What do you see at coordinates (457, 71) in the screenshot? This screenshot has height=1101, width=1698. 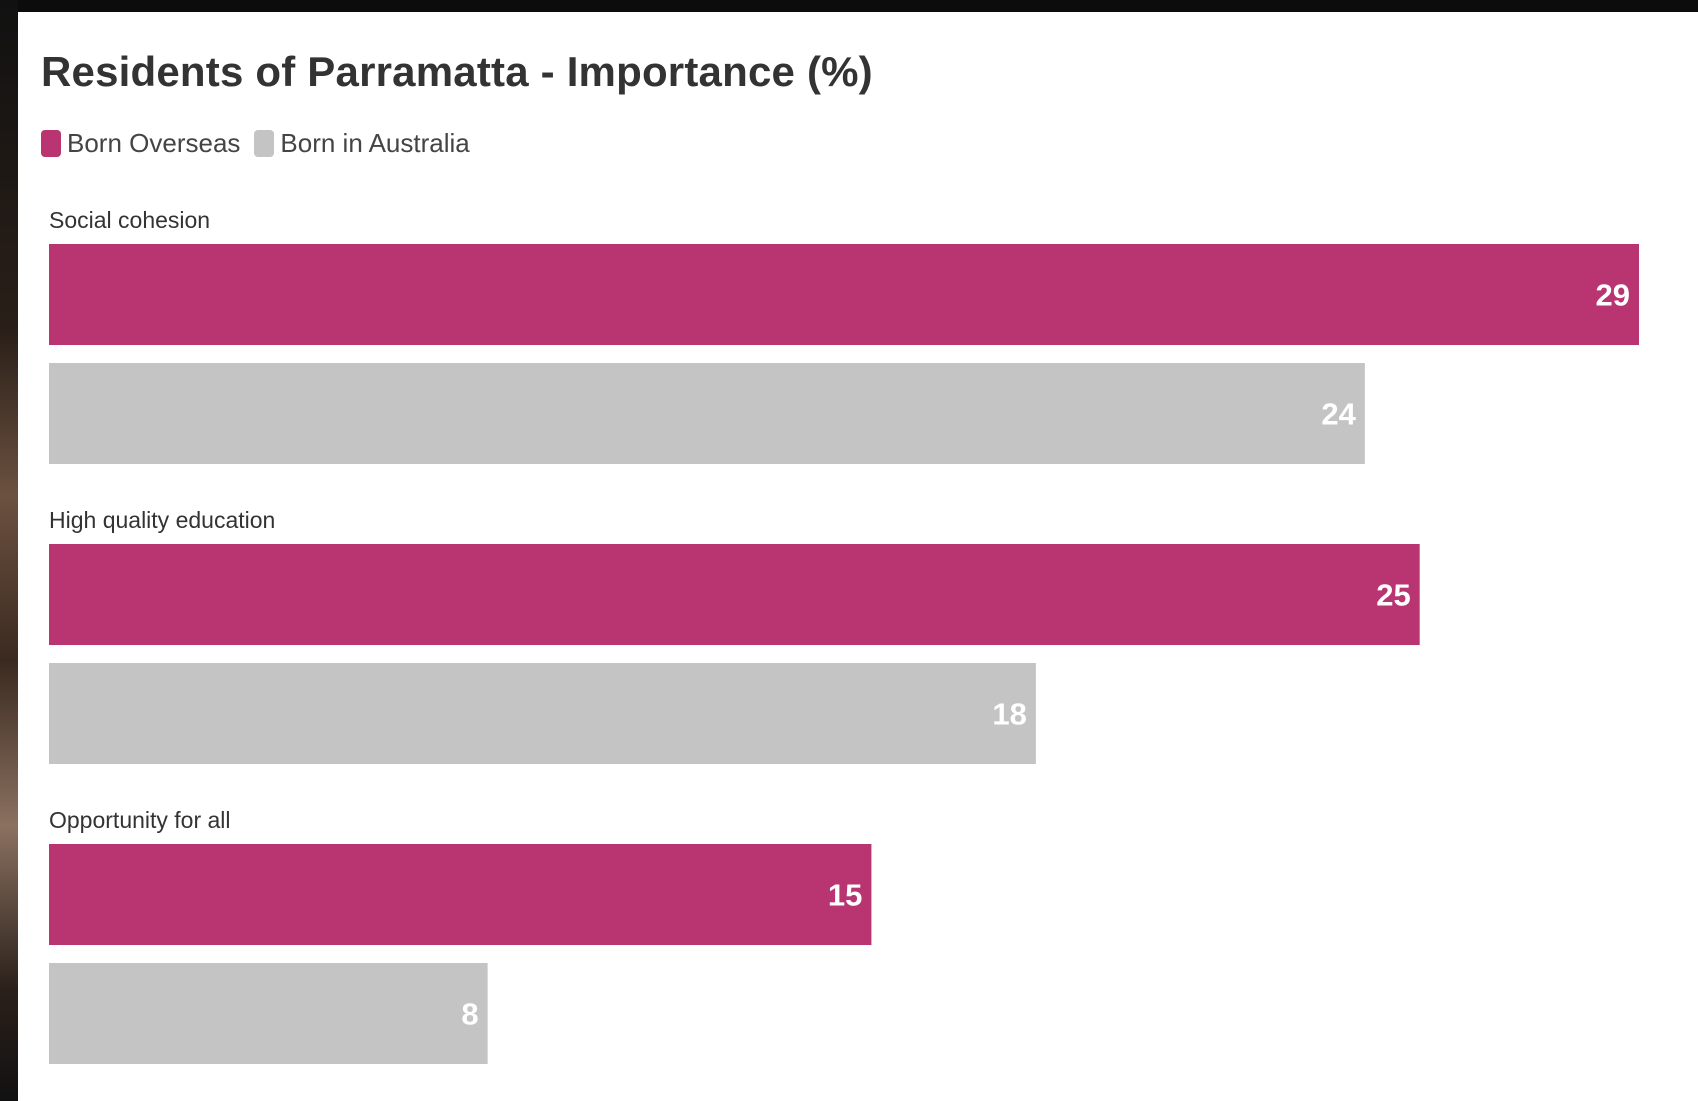 I see `chart-title: Residents of Parramatta - Importance (%)` at bounding box center [457, 71].